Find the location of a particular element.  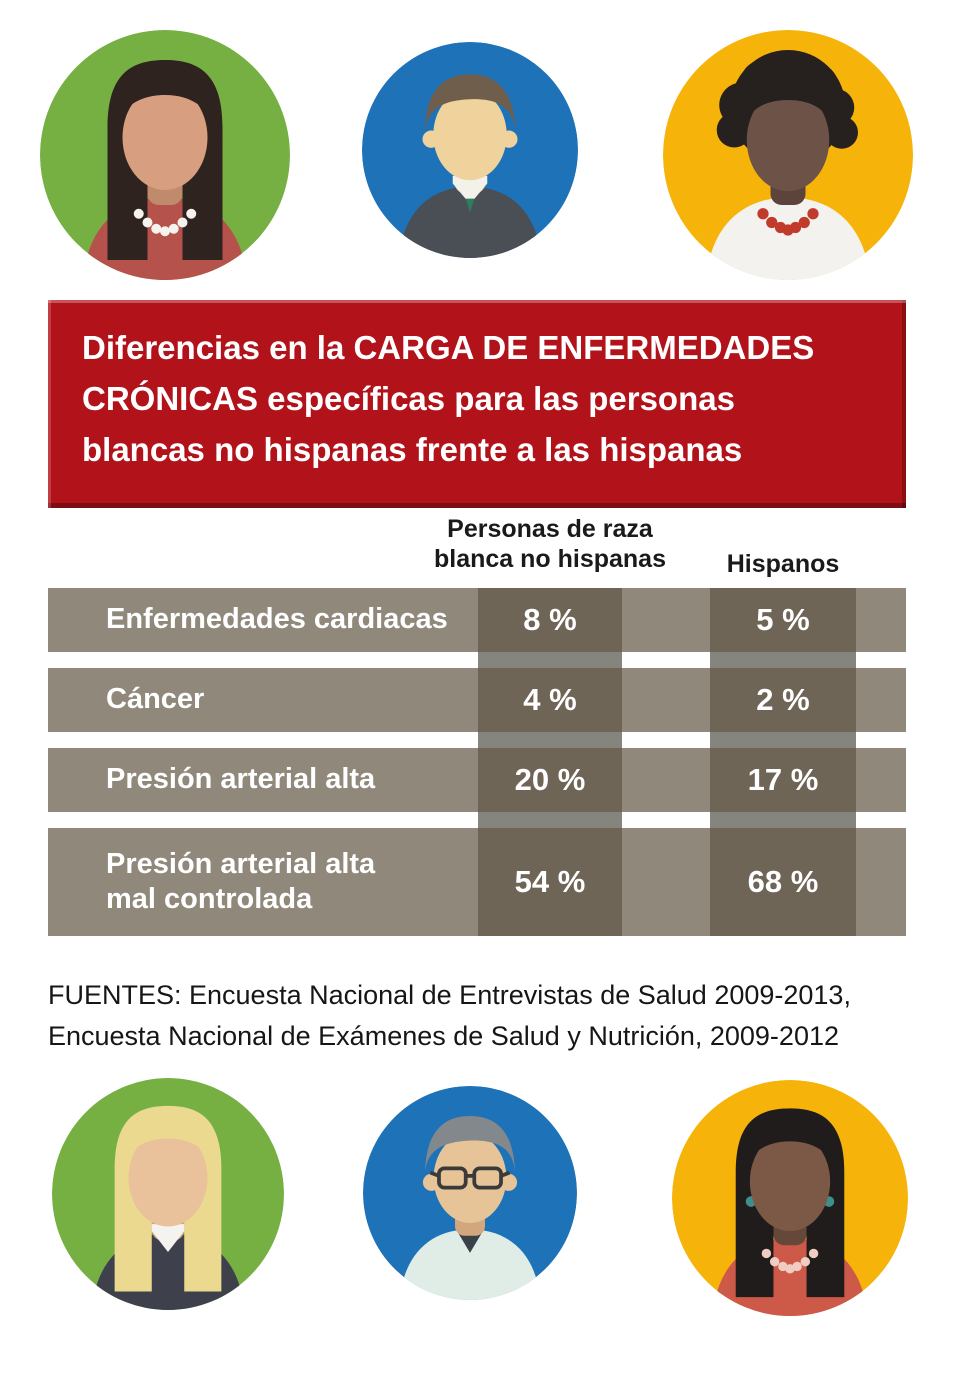

woman-necklace-icon is located at coordinates (790, 1198).